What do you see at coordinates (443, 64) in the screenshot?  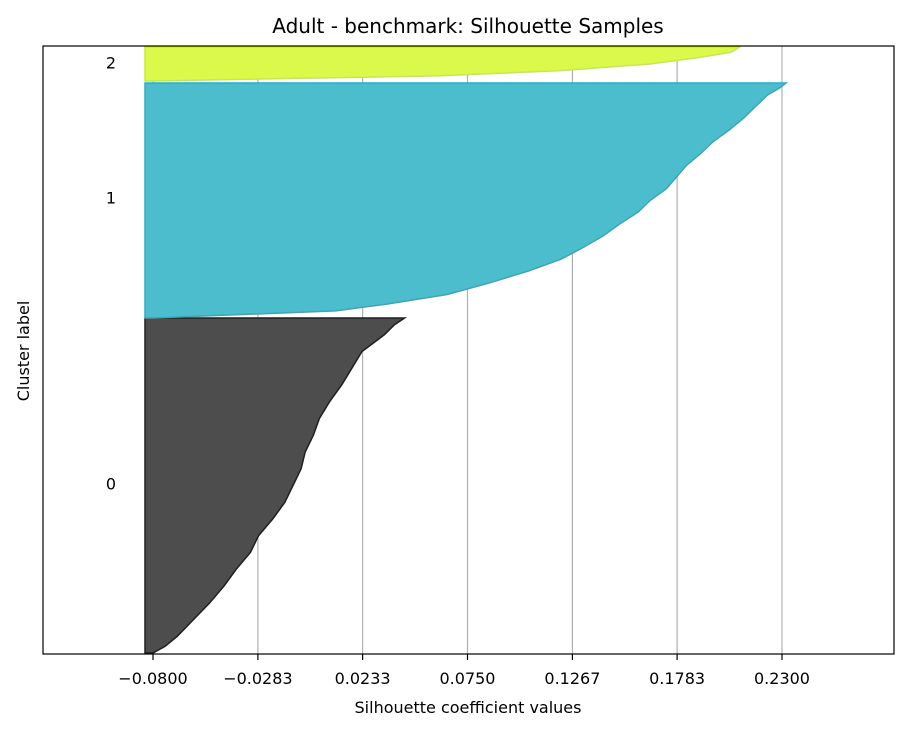 I see `cluster-2-area` at bounding box center [443, 64].